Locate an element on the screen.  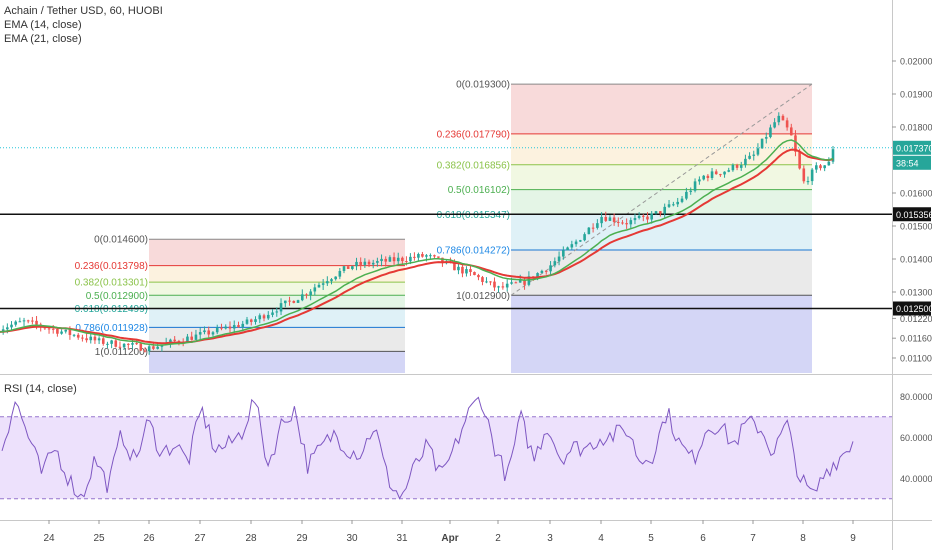
fib-label-right-0: 0(0.019300) is located at coordinates (483, 85).